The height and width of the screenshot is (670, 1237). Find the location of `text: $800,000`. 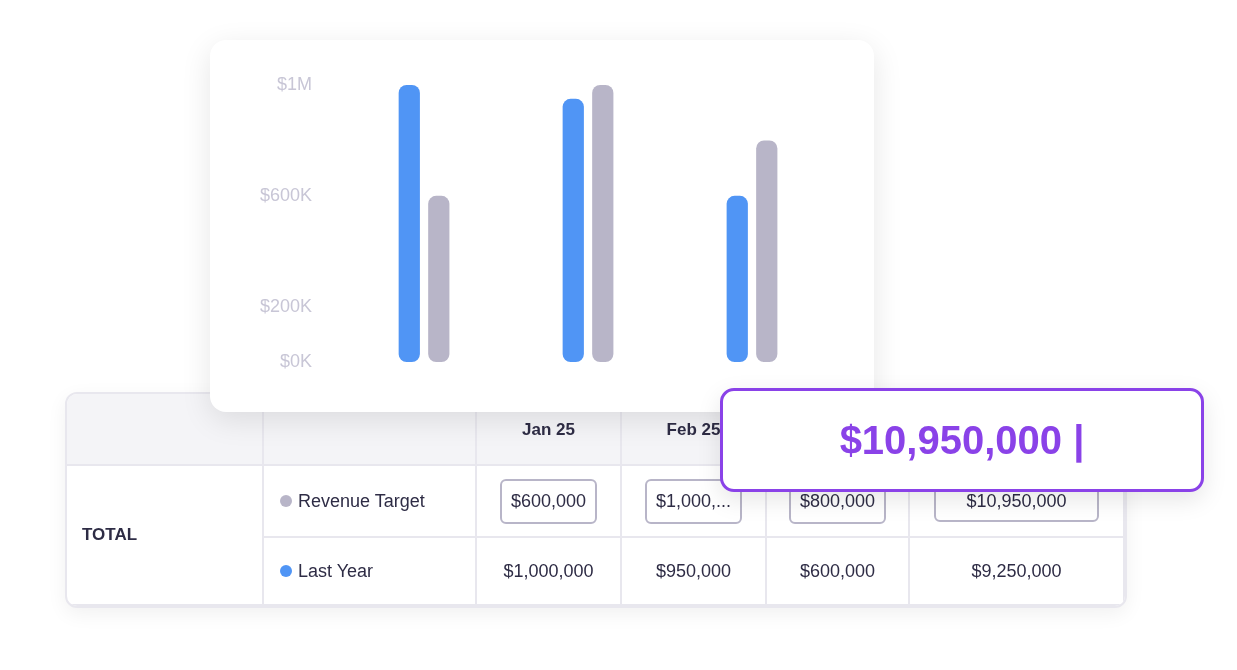

text: $800,000 is located at coordinates (837, 501).